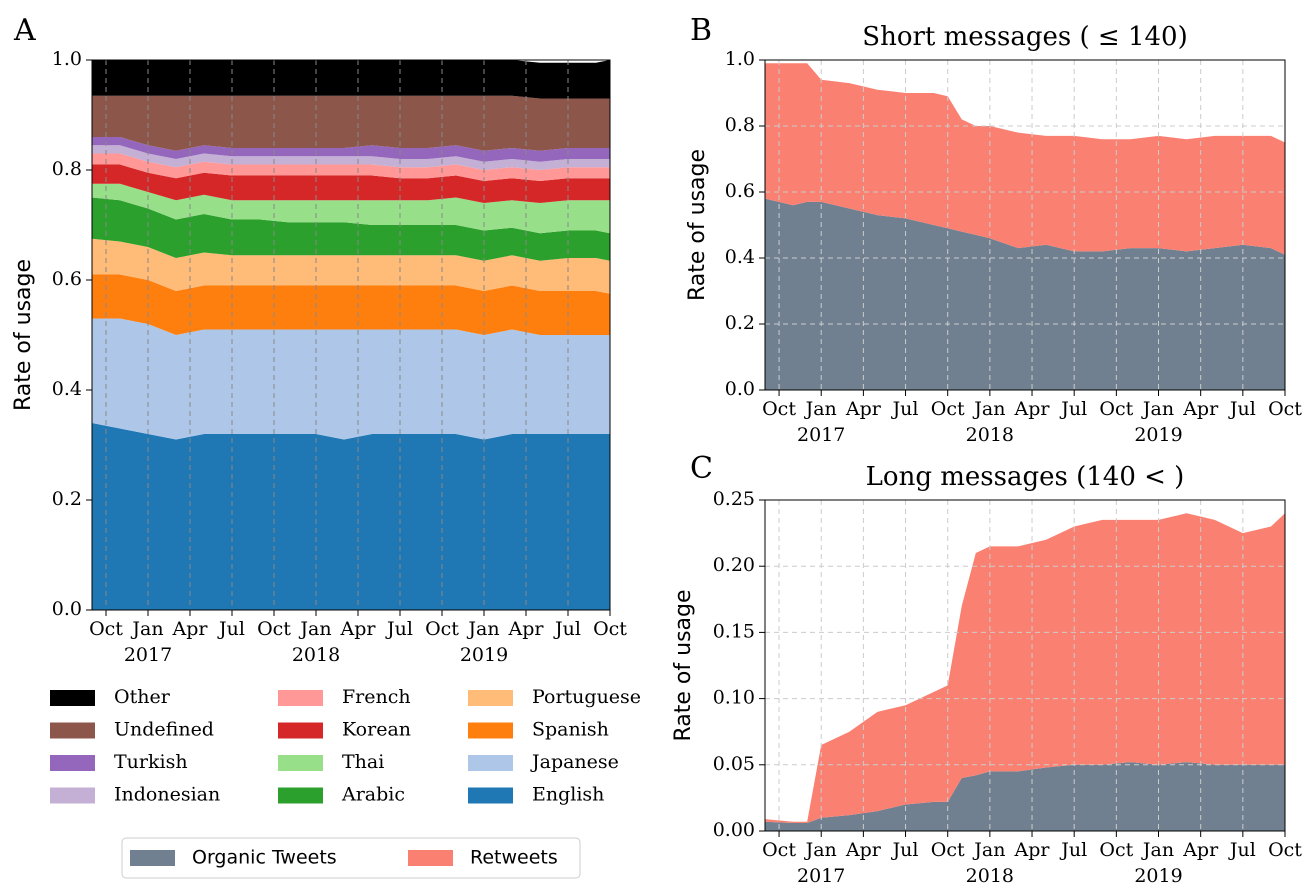 This screenshot has width=1305, height=888. What do you see at coordinates (264, 858) in the screenshot?
I see `legend-label: Organic Tweets` at bounding box center [264, 858].